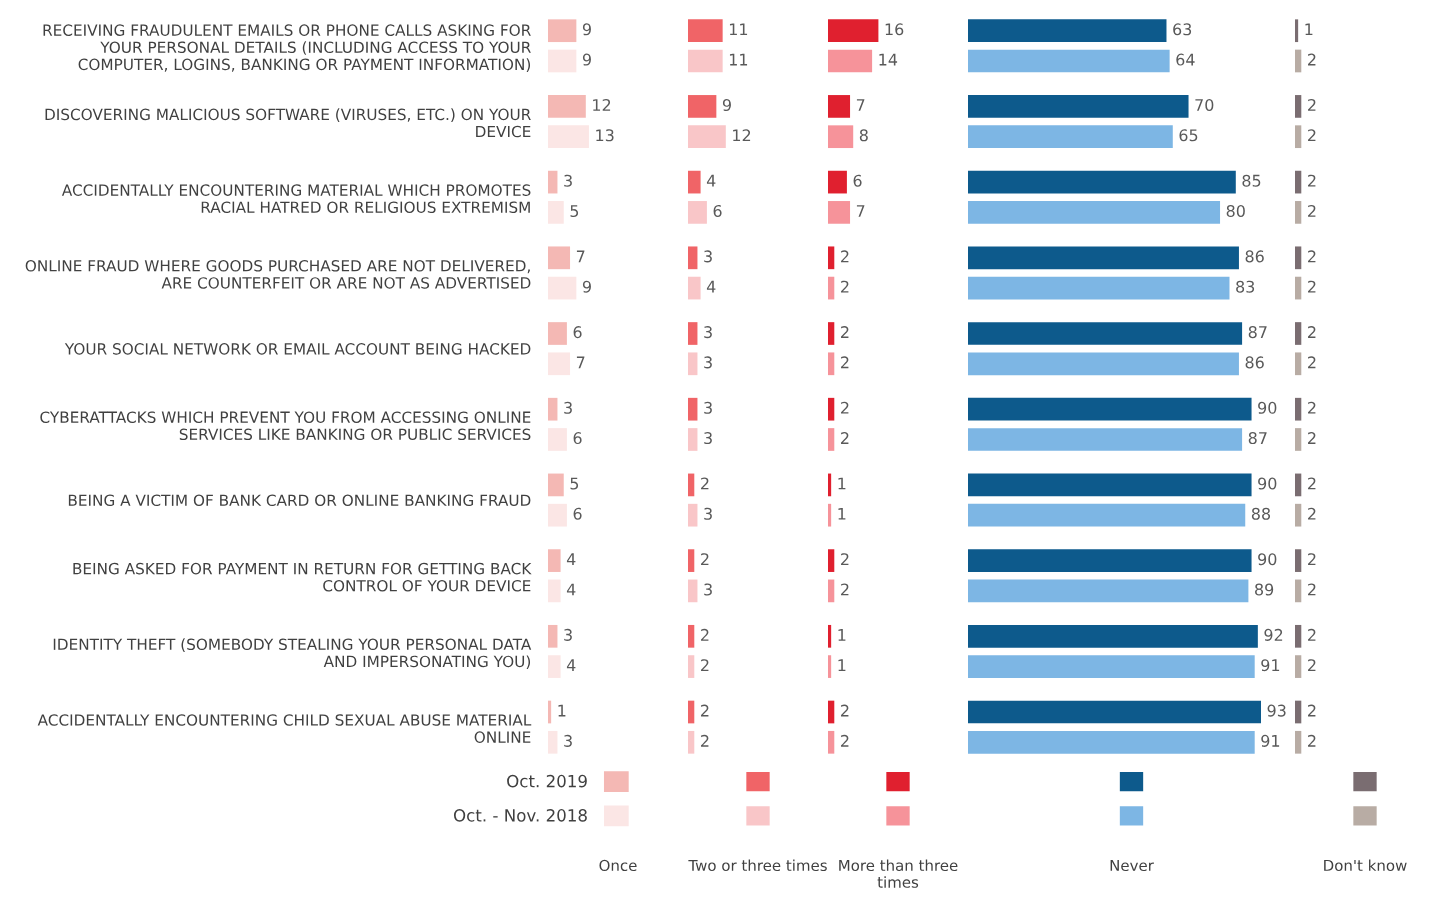  Describe the element at coordinates (292, 653) in the screenshot. I see `y-tick-label: IDENTITY THEFT (SOMEBODY STEALING YOUR PERSONAL DATA AND IMPERSONATING YOU)` at that location.